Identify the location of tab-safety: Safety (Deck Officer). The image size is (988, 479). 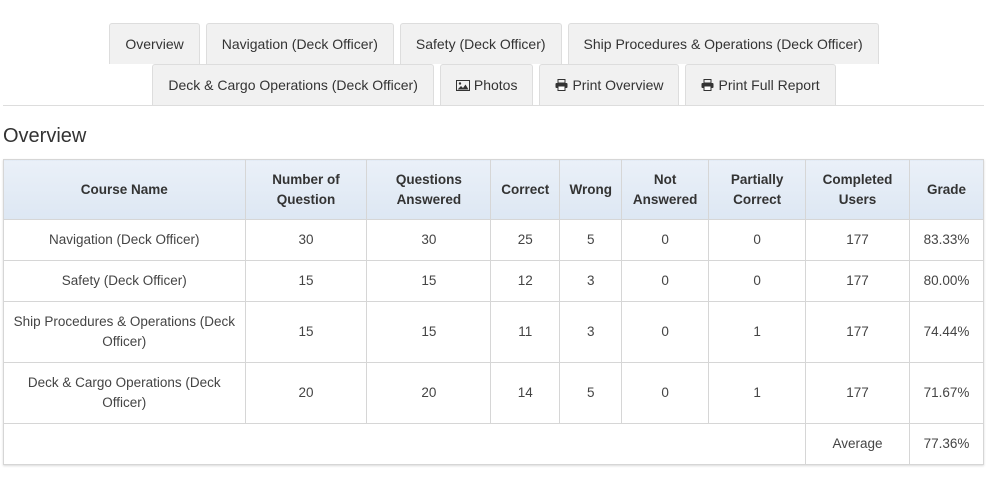
(480, 43).